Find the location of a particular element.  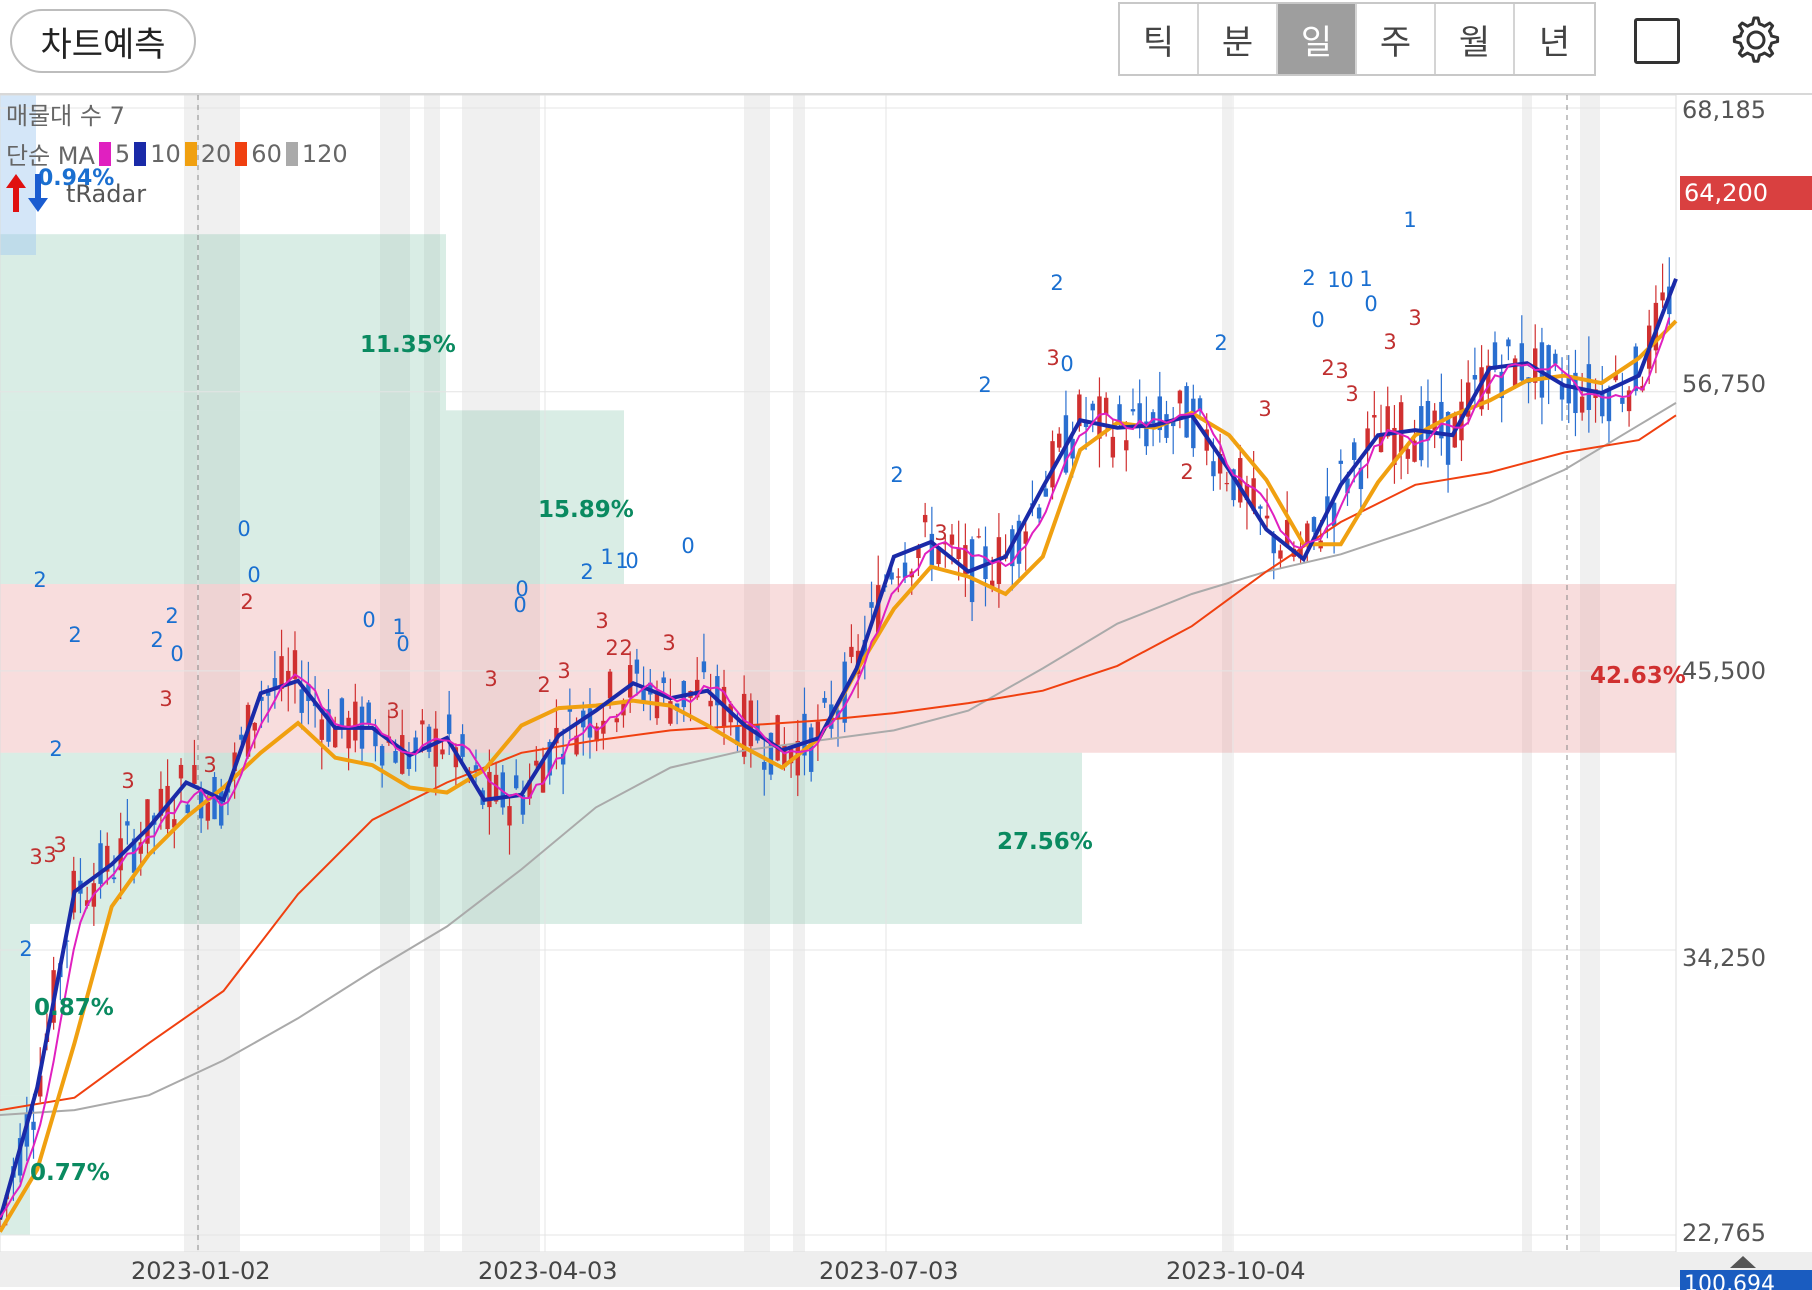

ma120-swatch is located at coordinates (291, 153).